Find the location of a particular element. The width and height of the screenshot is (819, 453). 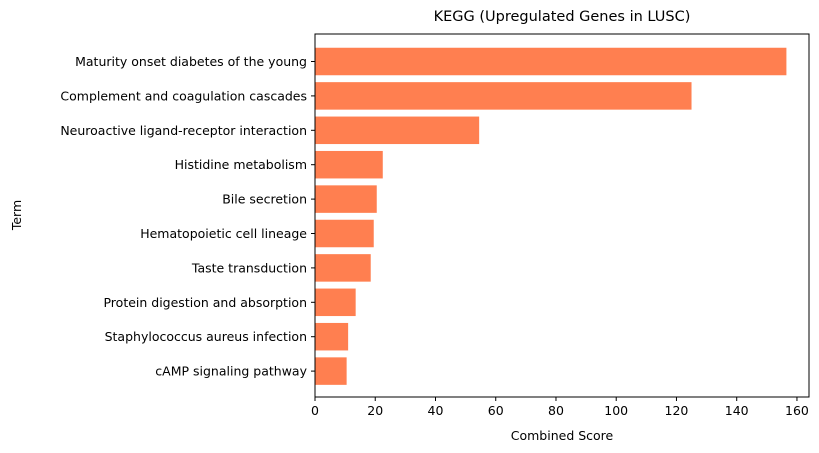

x-tick-label: 0 is located at coordinates (315, 410).